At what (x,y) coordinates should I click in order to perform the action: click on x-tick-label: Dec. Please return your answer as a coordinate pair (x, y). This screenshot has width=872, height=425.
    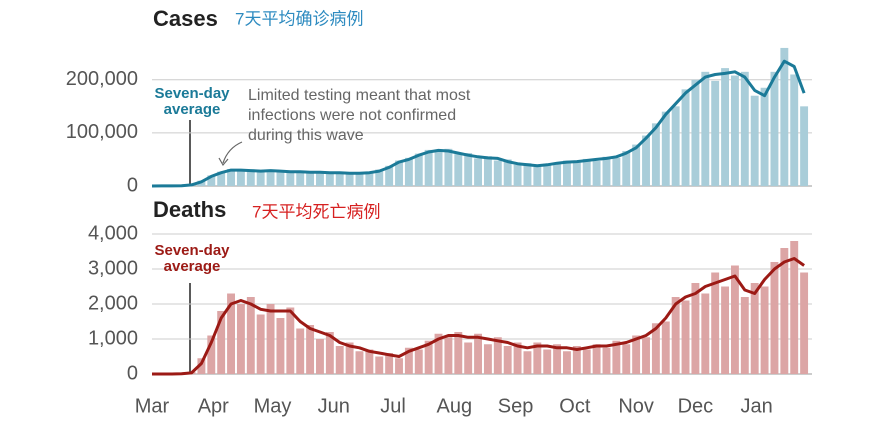
    Looking at the image, I should click on (696, 406).